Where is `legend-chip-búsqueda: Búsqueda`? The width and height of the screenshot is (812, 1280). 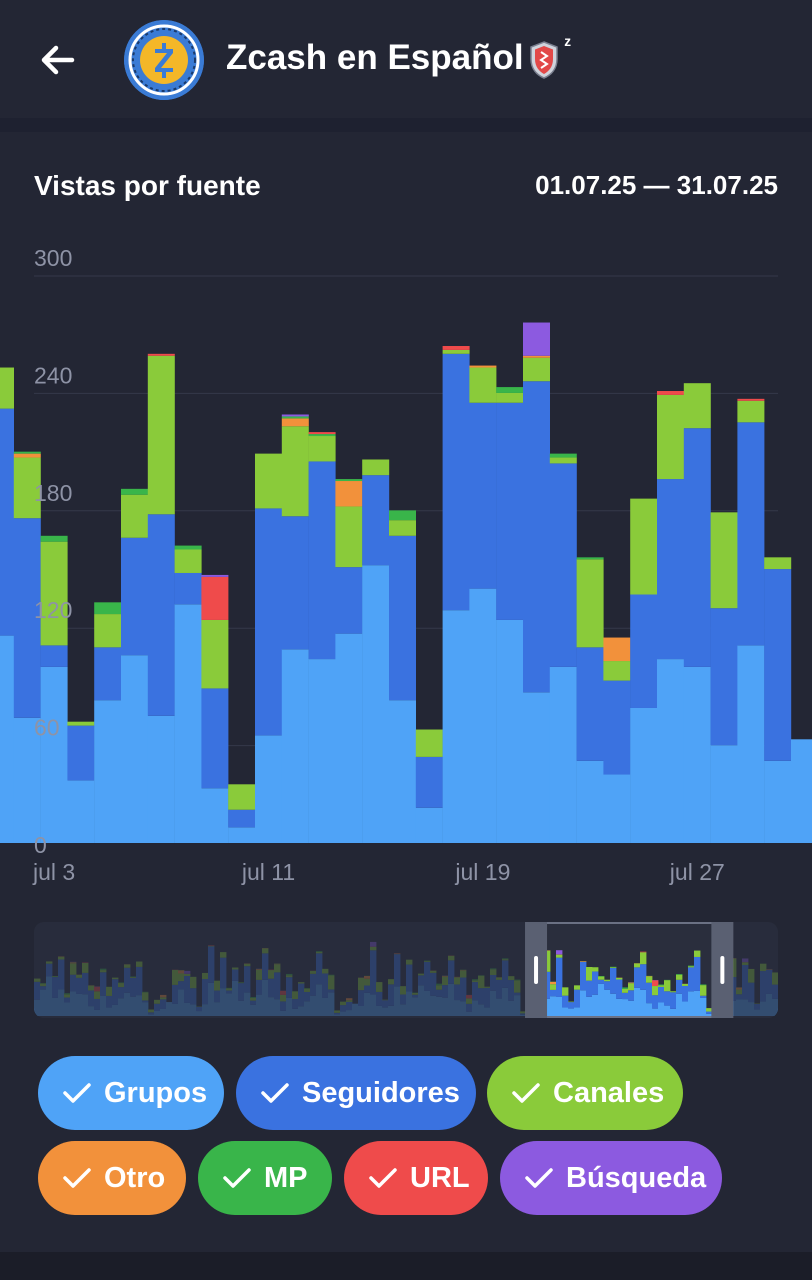
legend-chip-búsqueda: Búsqueda is located at coordinates (611, 1178).